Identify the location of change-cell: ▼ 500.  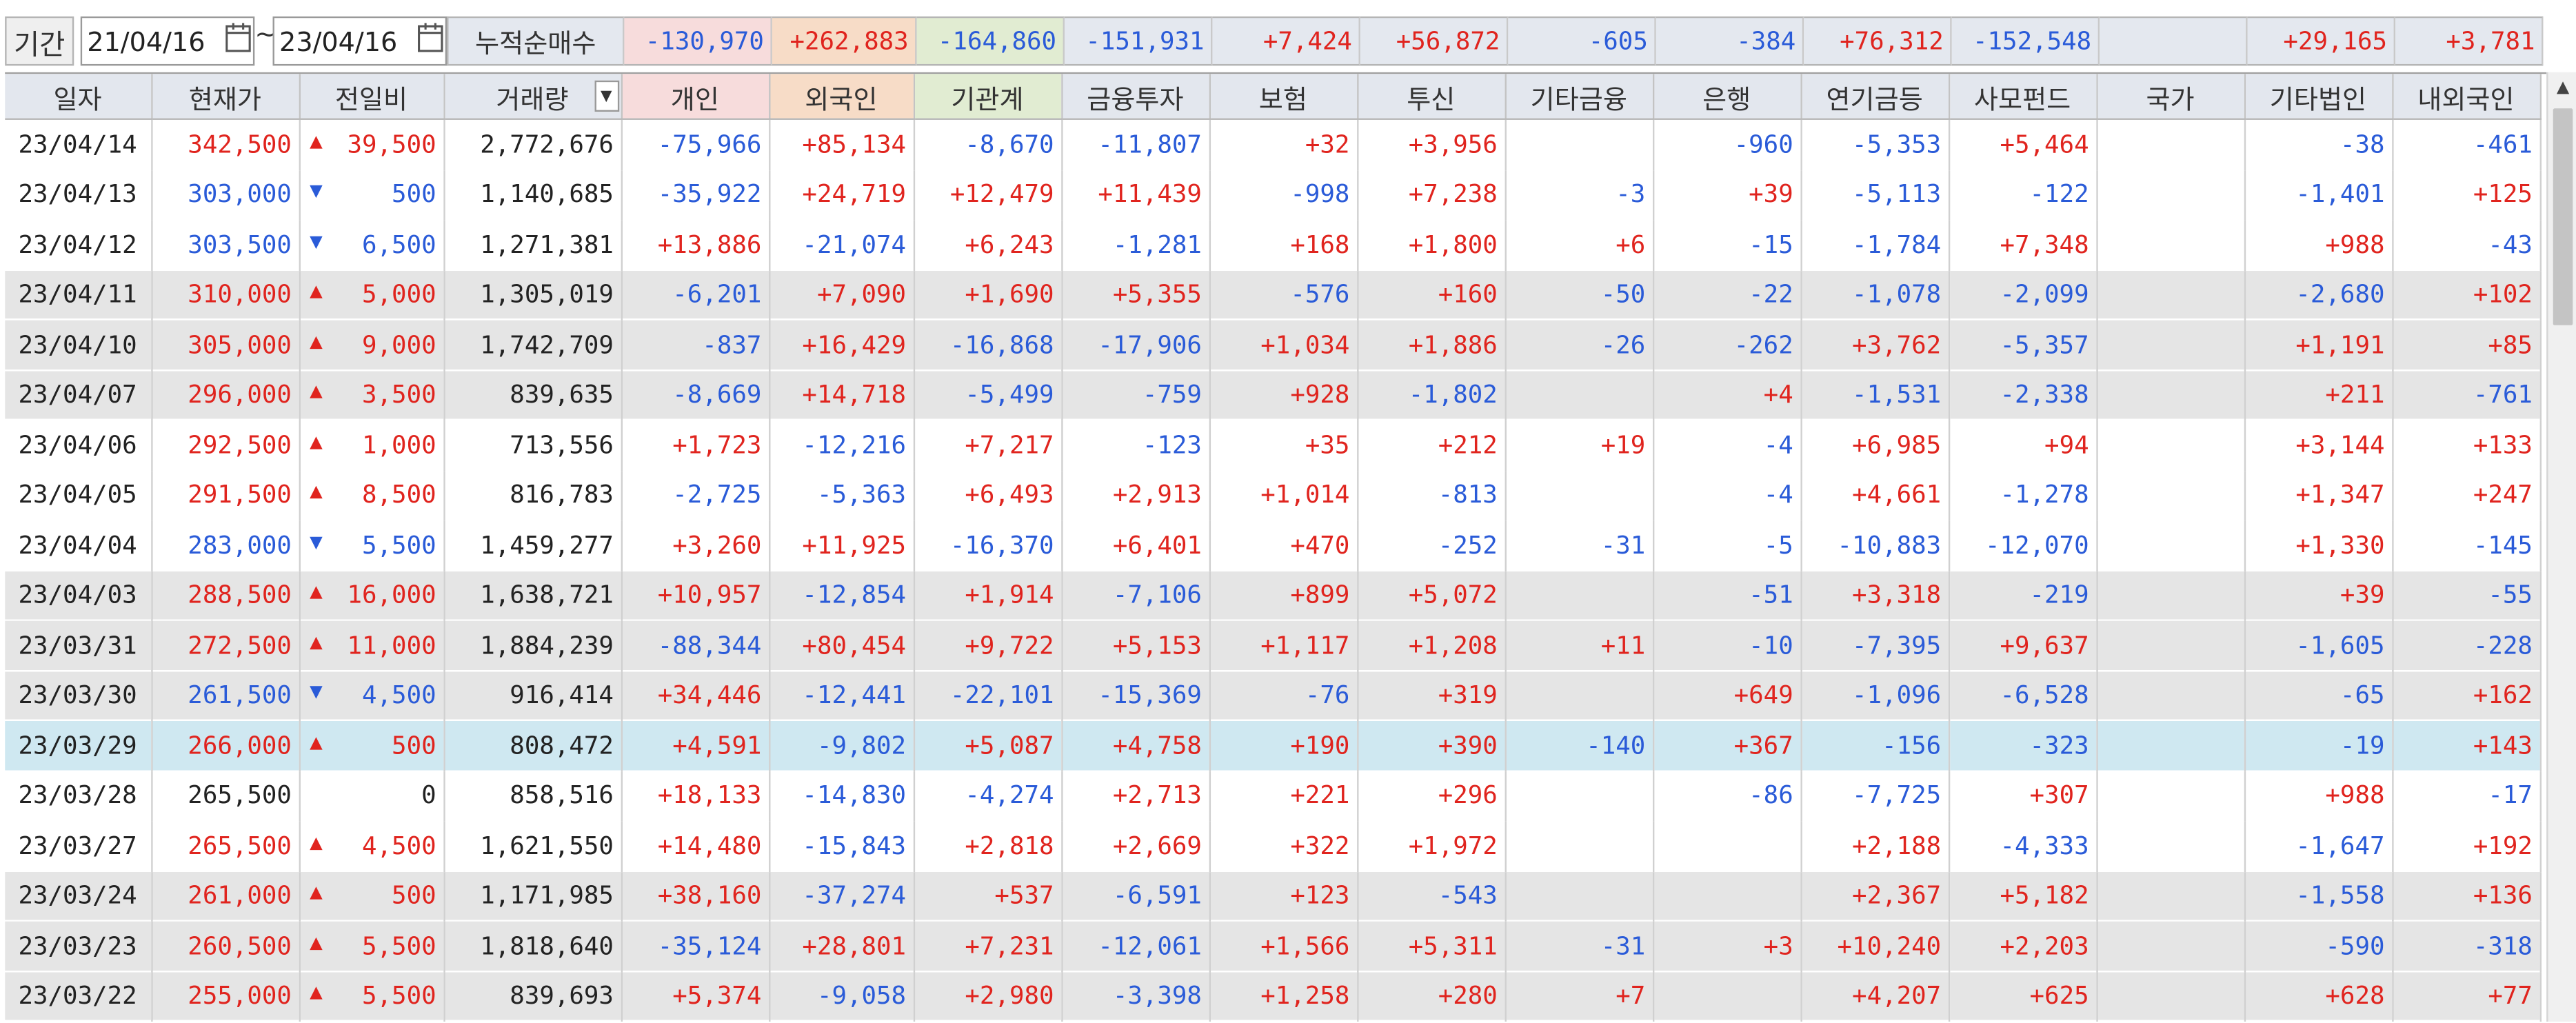
(372, 195).